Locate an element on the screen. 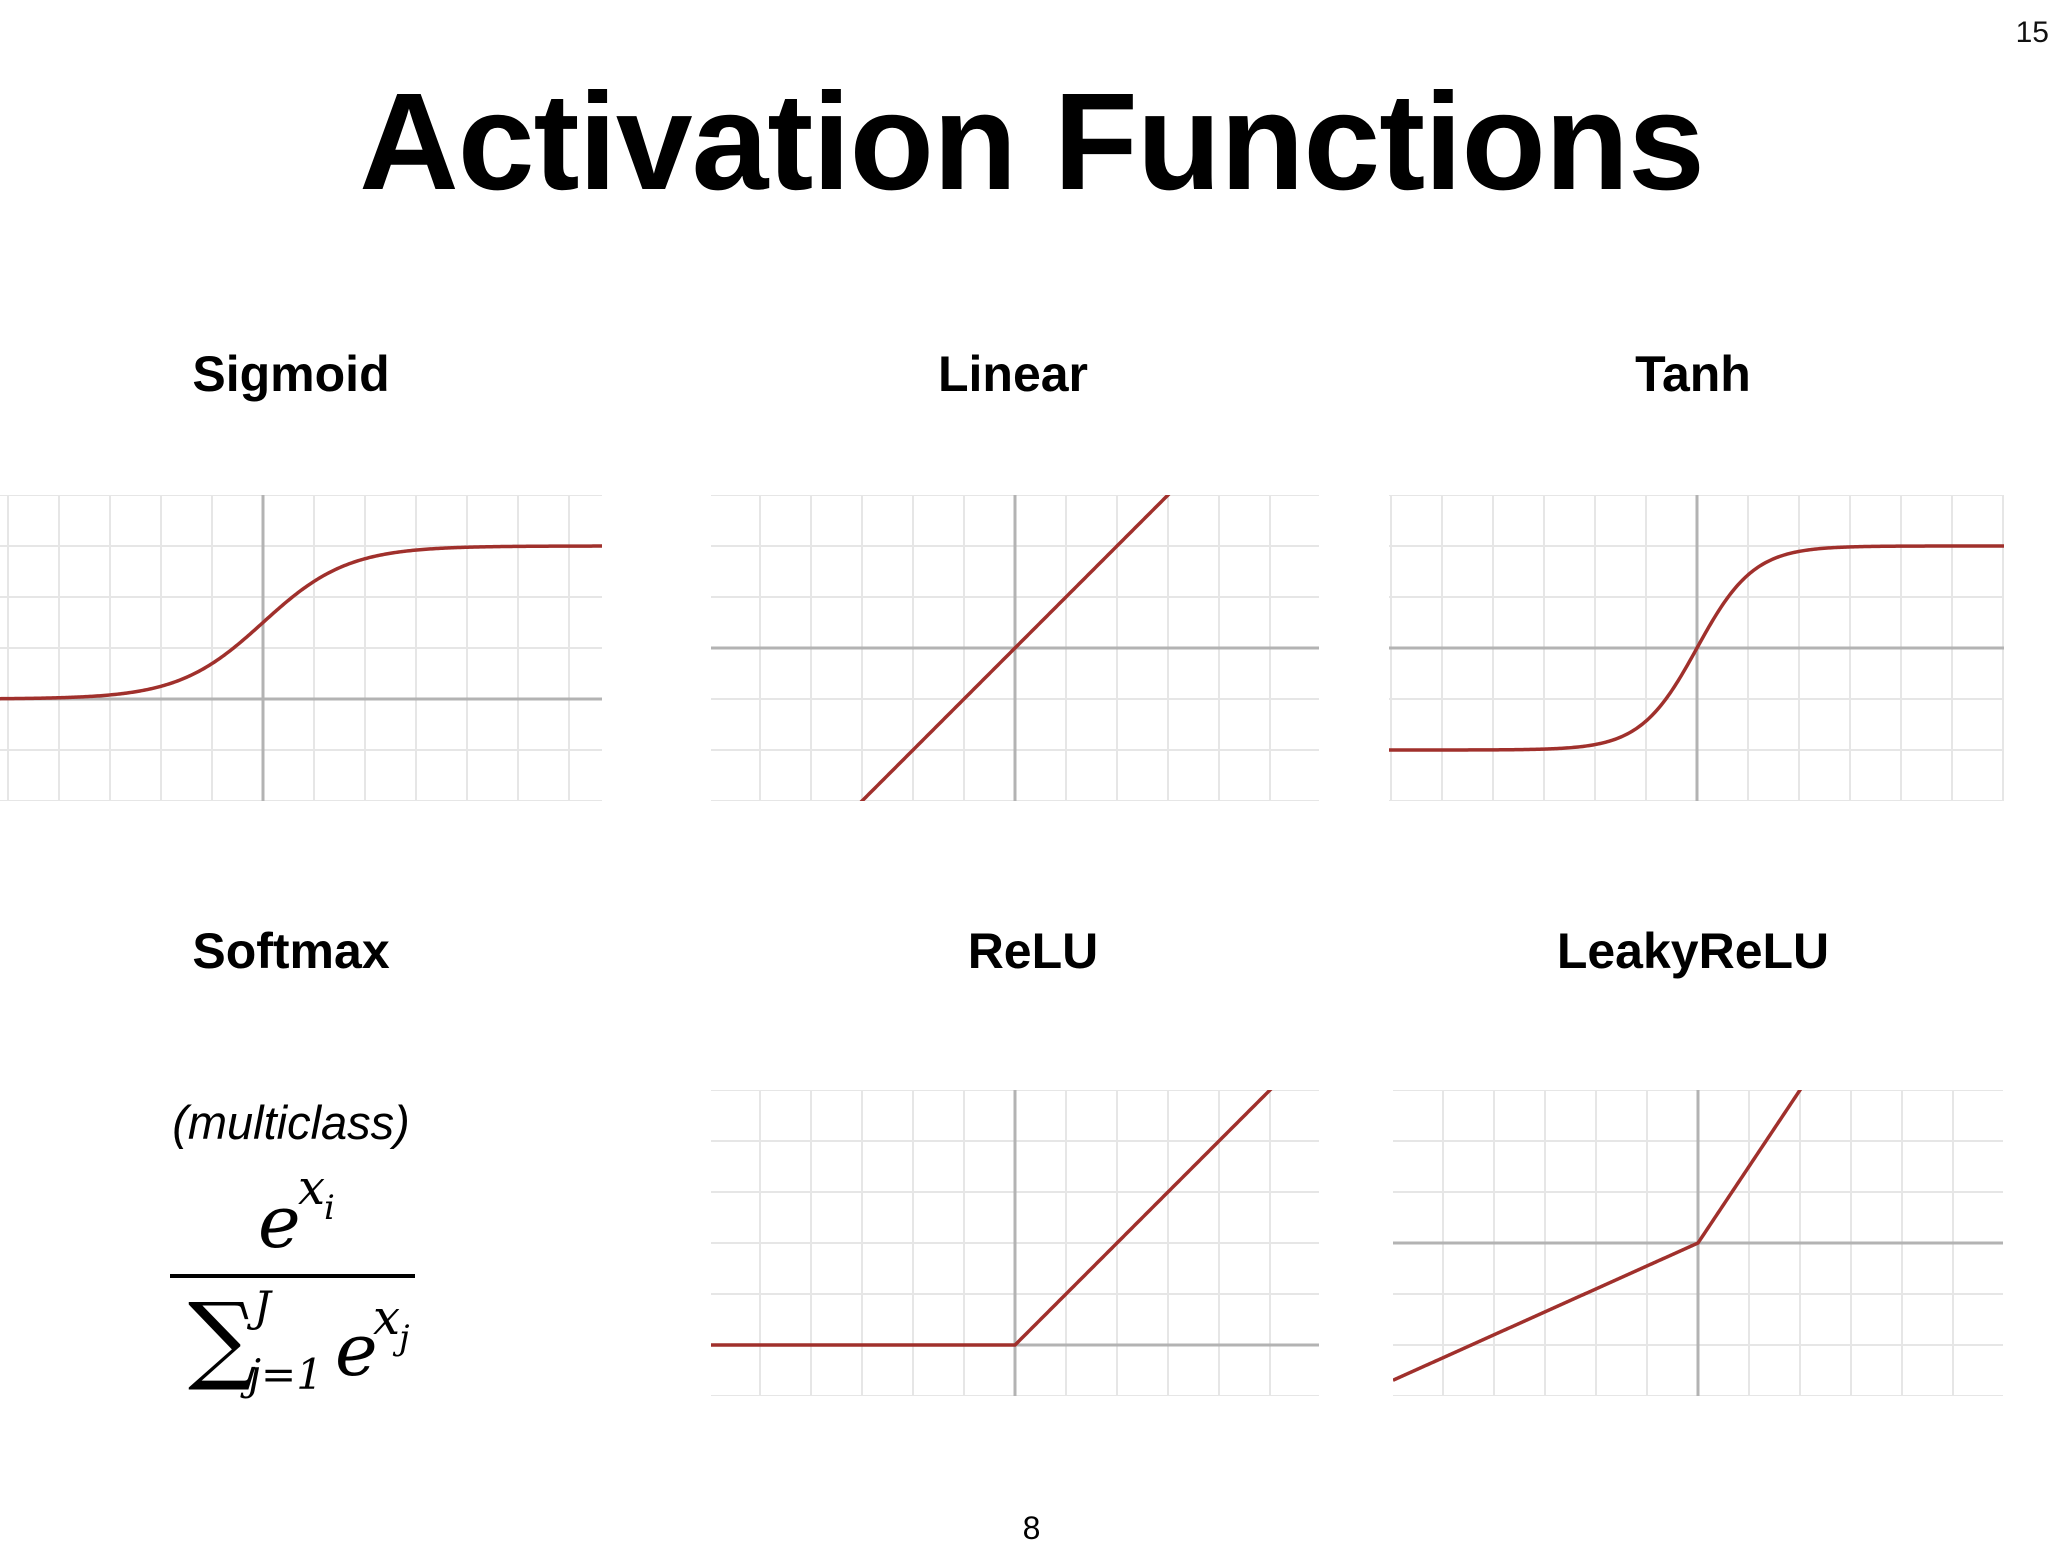 Image resolution: width=2063 pixels, height=1547 pixels. tanh-curve is located at coordinates (1696, 648).